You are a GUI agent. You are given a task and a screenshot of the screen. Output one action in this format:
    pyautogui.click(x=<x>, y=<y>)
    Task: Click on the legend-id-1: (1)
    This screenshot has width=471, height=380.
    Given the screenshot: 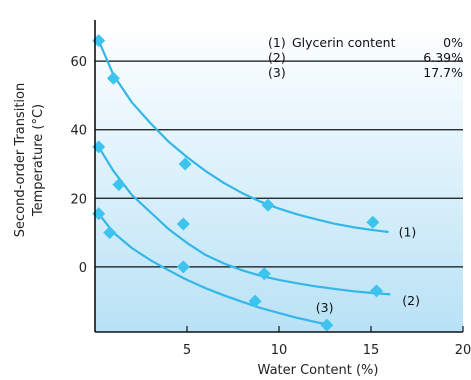 What is the action you would take?
    pyautogui.click(x=277, y=42)
    